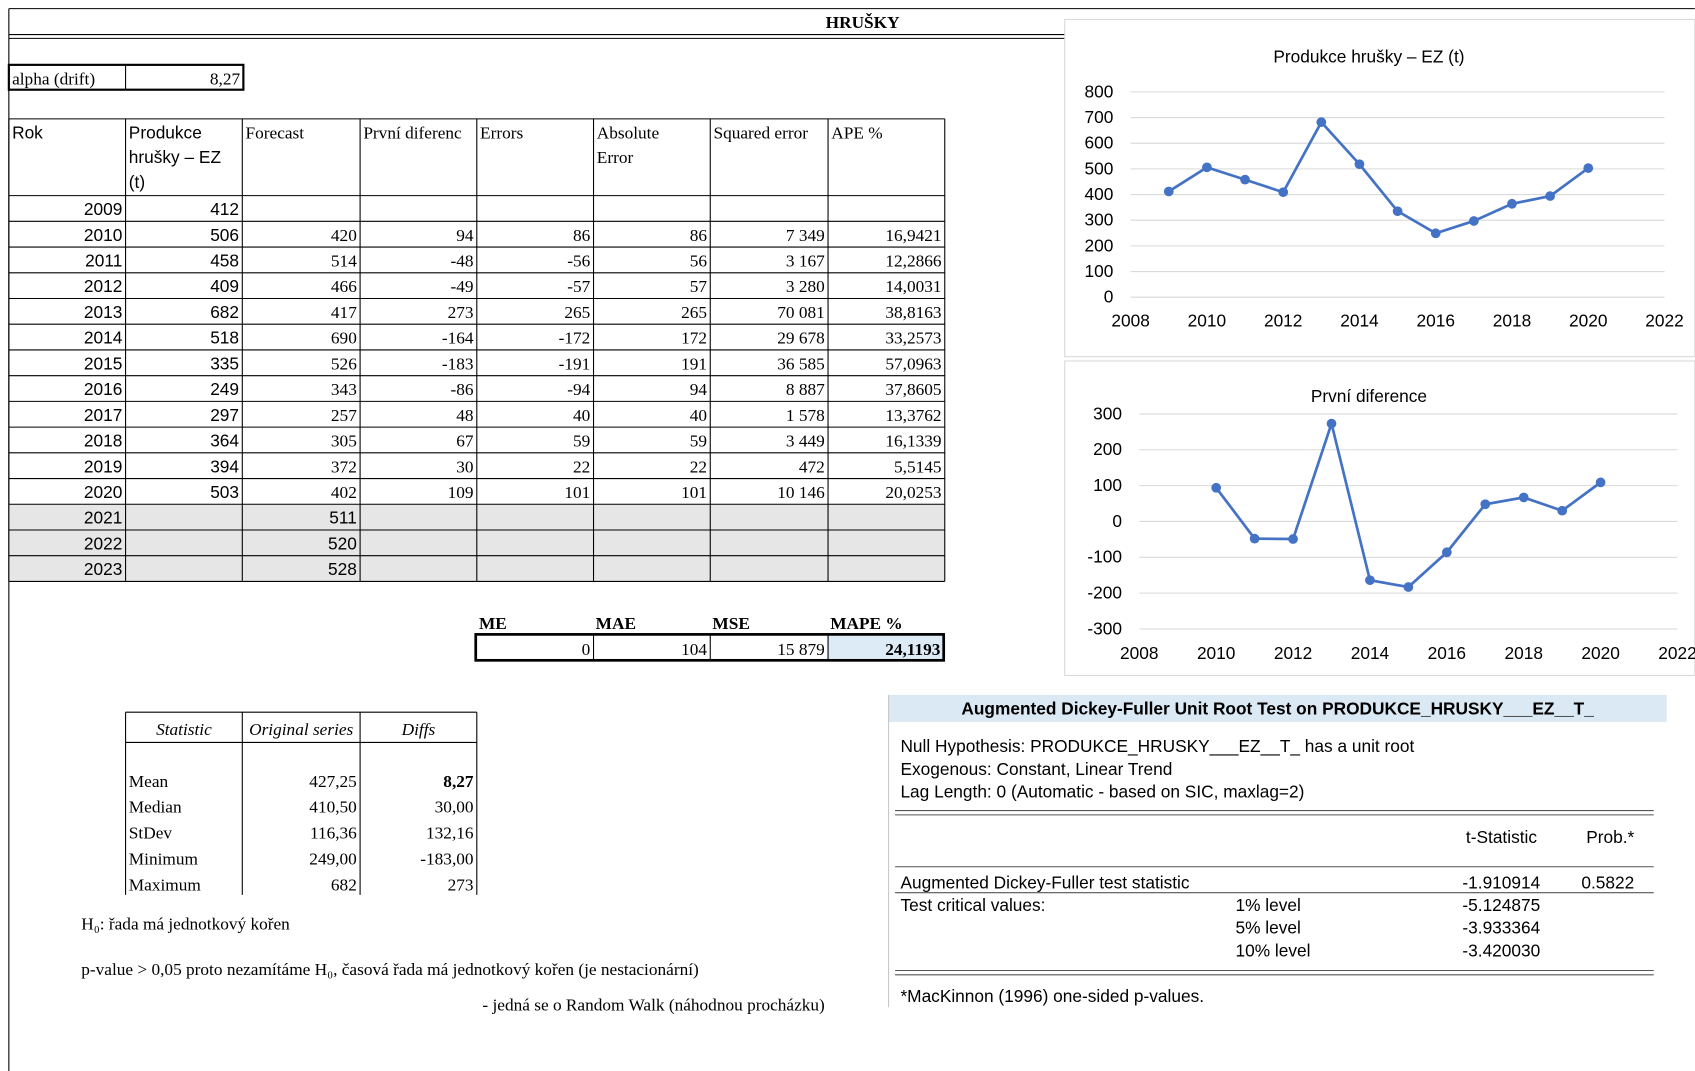 The width and height of the screenshot is (1695, 1071). Describe the element at coordinates (698, 441) in the screenshot. I see `cell: 59` at that location.